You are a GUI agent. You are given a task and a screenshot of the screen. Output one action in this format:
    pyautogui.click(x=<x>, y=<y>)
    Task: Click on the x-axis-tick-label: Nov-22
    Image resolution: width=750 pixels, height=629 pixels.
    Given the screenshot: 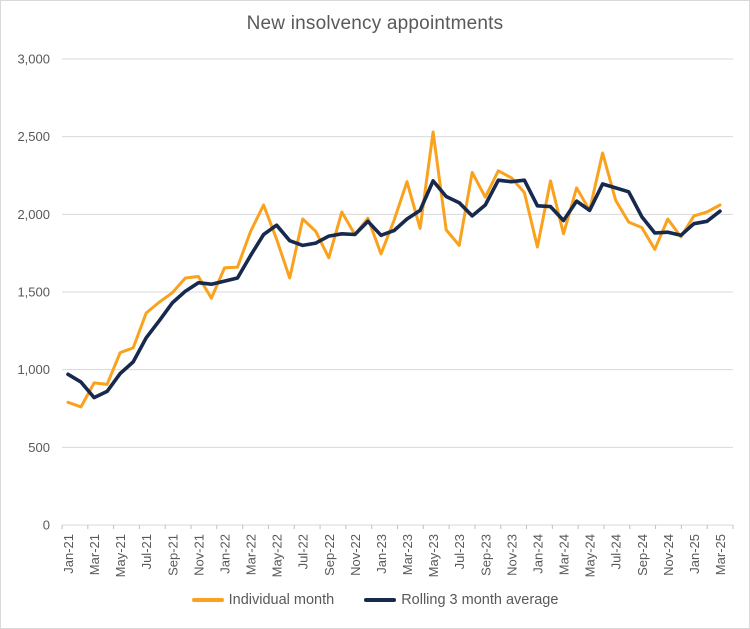 What is the action you would take?
    pyautogui.click(x=355, y=555)
    